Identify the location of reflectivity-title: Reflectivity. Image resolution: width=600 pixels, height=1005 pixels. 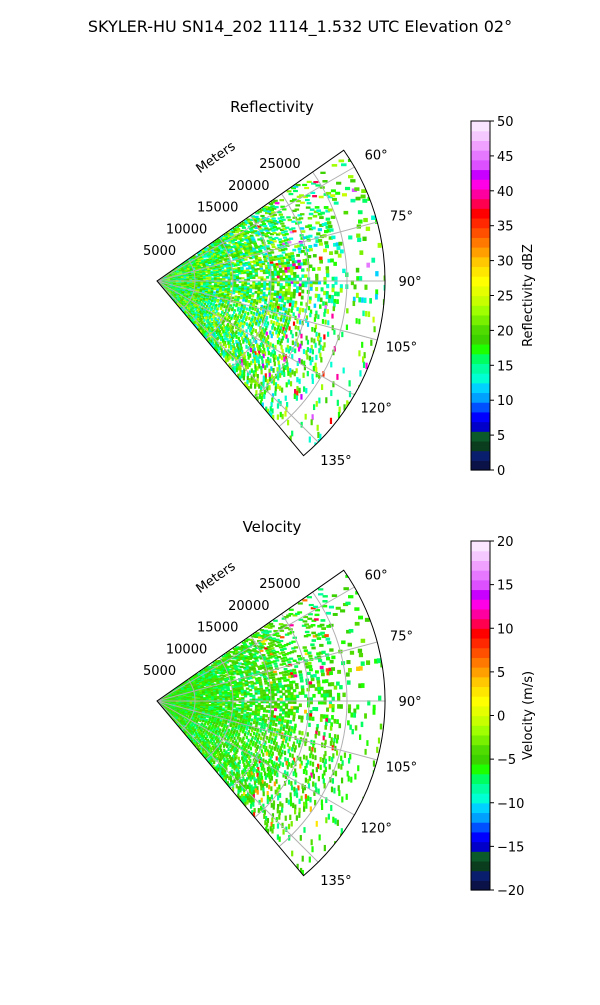
(272, 107).